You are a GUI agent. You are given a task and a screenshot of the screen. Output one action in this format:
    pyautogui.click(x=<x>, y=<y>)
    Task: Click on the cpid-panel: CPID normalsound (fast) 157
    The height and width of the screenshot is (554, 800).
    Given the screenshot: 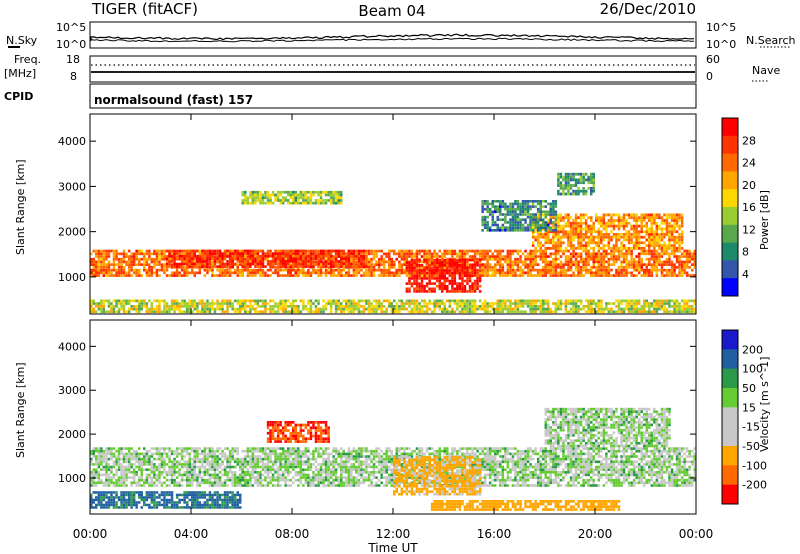 What is the action you would take?
    pyautogui.click(x=350, y=96)
    